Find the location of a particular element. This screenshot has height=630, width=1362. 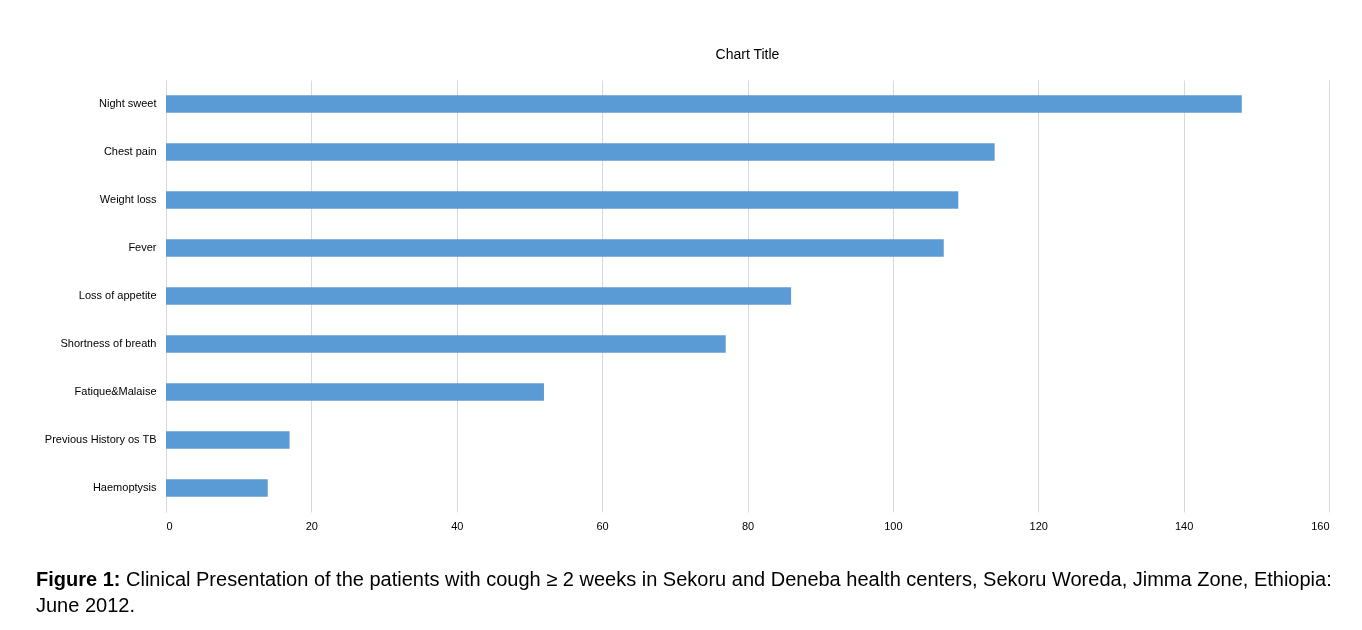

x-tick-label: 160 is located at coordinates (1320, 525).